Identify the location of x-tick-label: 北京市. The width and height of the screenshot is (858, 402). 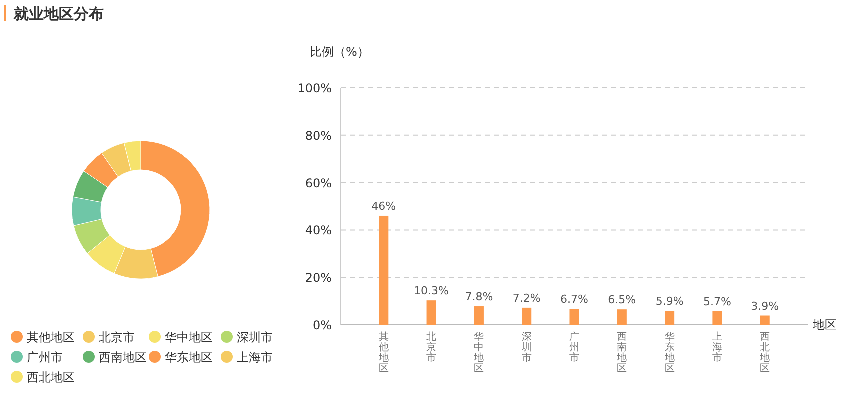
(431, 347).